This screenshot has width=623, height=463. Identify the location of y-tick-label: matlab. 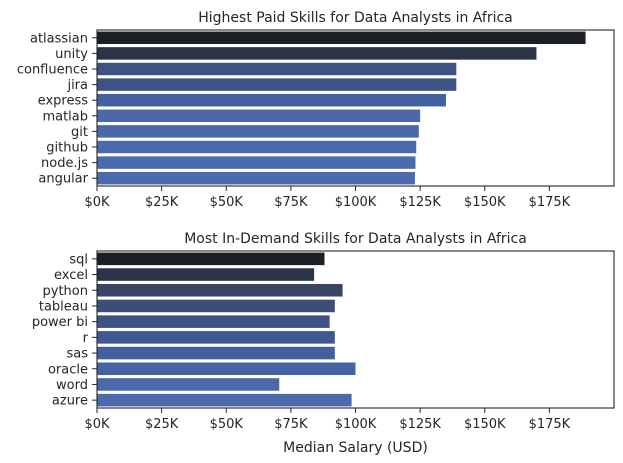
(65, 116).